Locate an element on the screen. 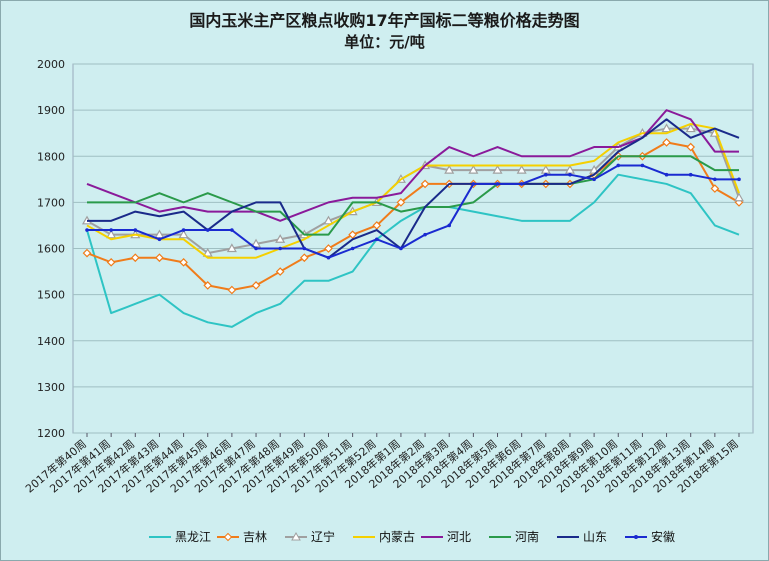 This screenshot has height=561, width=769. chart-subtitle: 单位：元/吨 is located at coordinates (384, 42).